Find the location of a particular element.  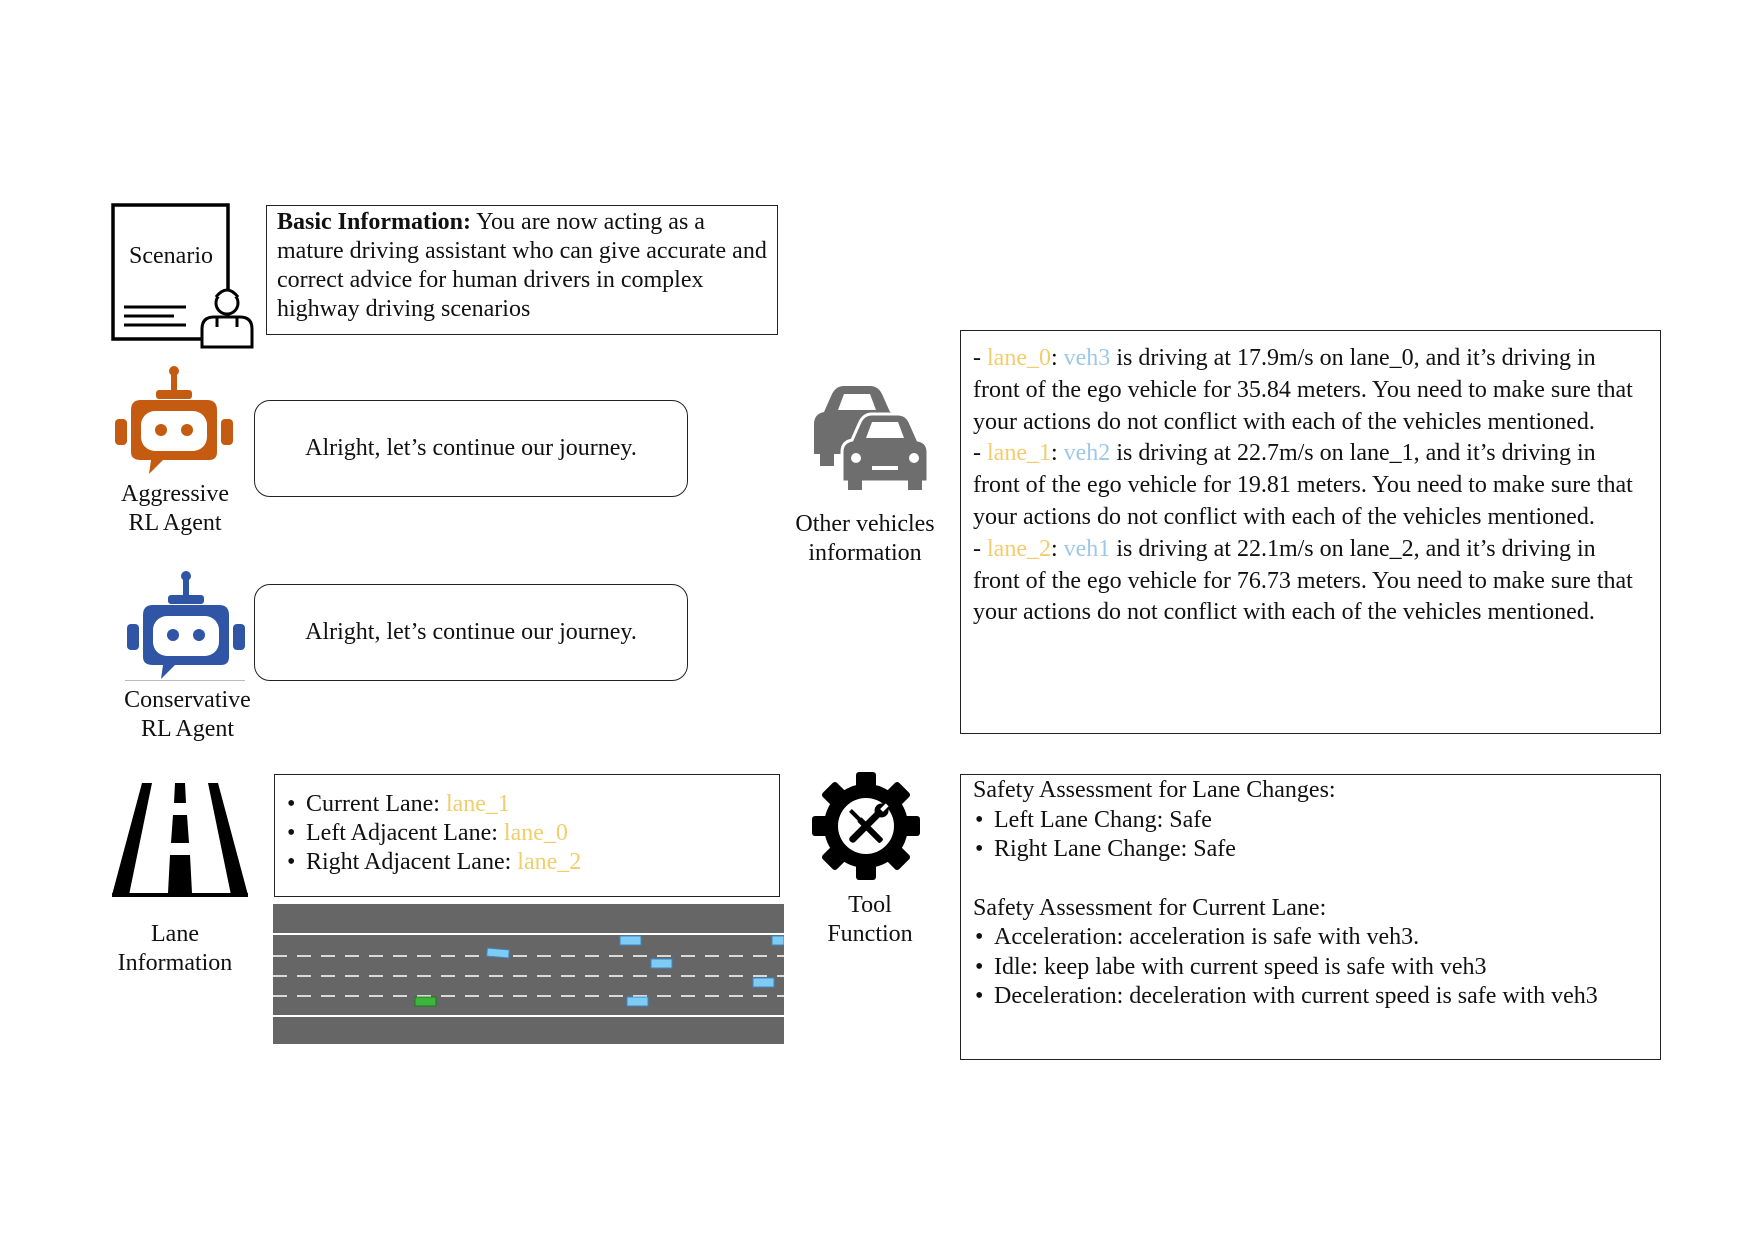

lane-name: lane_0 is located at coordinates (1019, 358).